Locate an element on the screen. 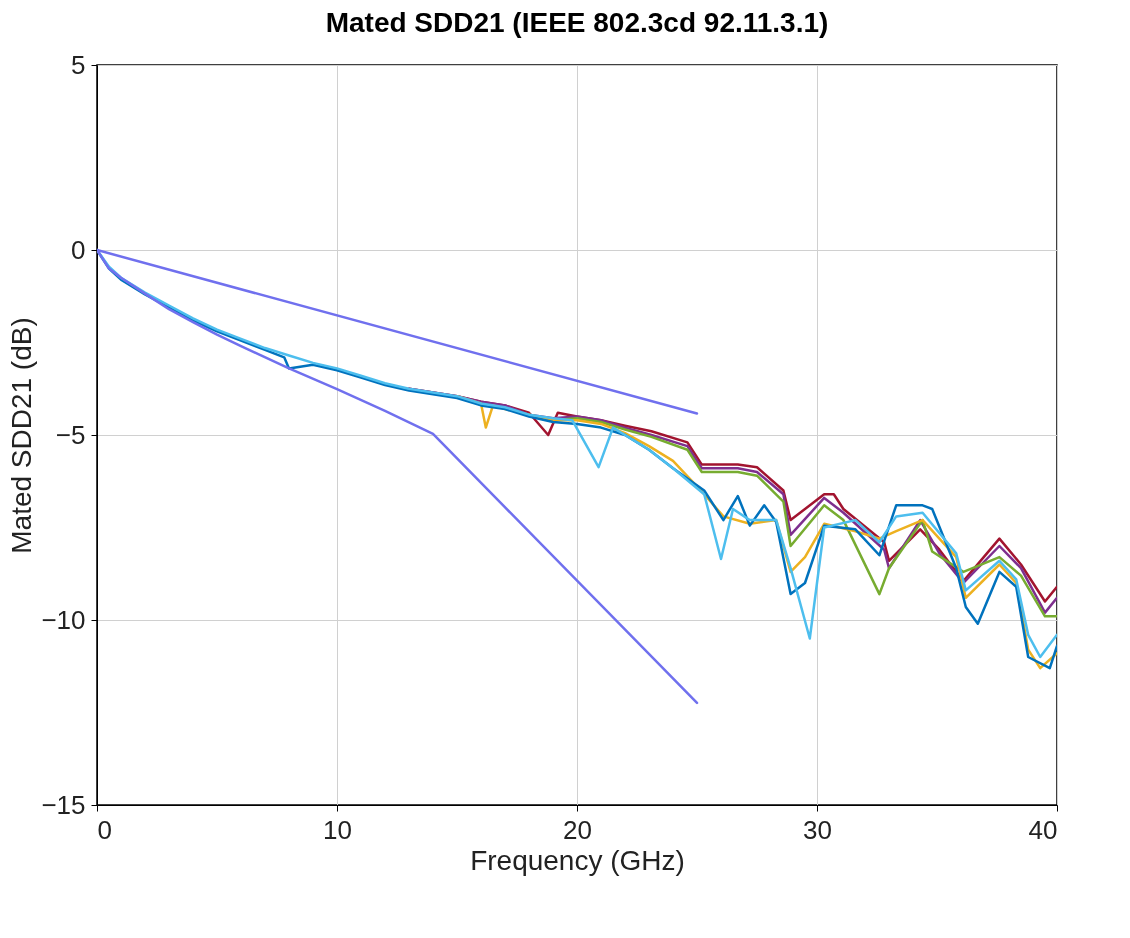 The width and height of the screenshot is (1130, 938). y-tick-label: −15 is located at coordinates (63, 804).